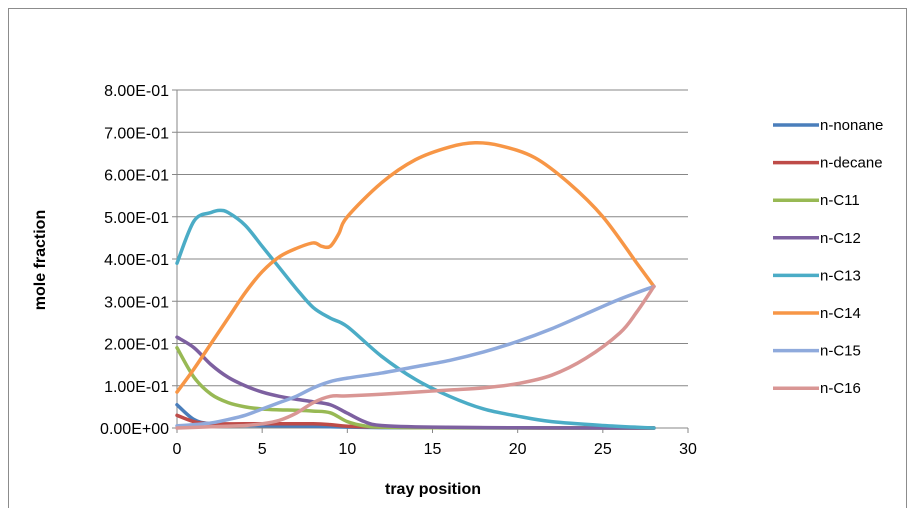 The width and height of the screenshot is (911, 508). Describe the element at coordinates (840, 238) in the screenshot. I see `legend-label: n-C12` at that location.